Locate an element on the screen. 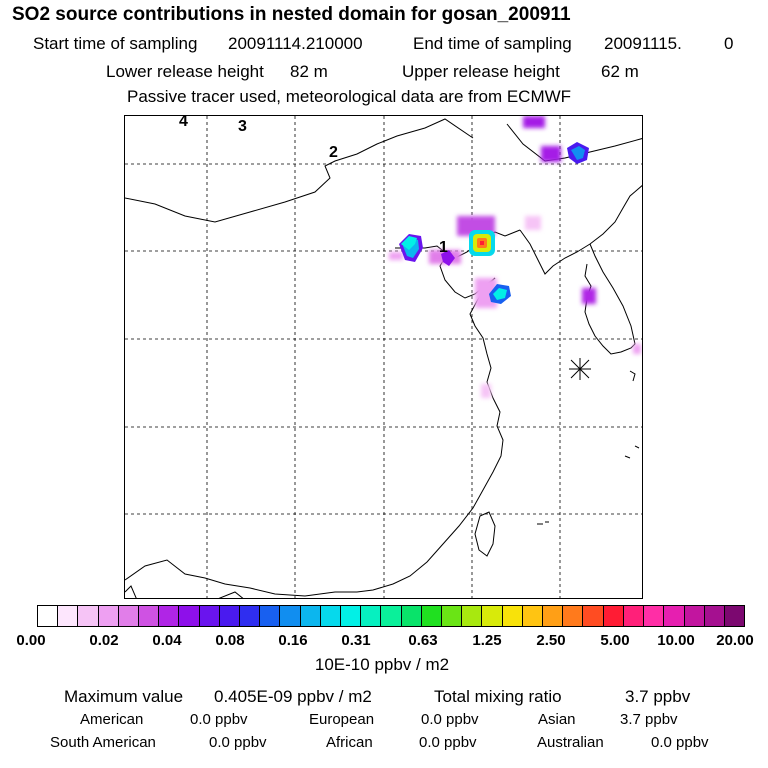 The image size is (768, 768). start-time-label: Start time of sampling is located at coordinates (115, 43).